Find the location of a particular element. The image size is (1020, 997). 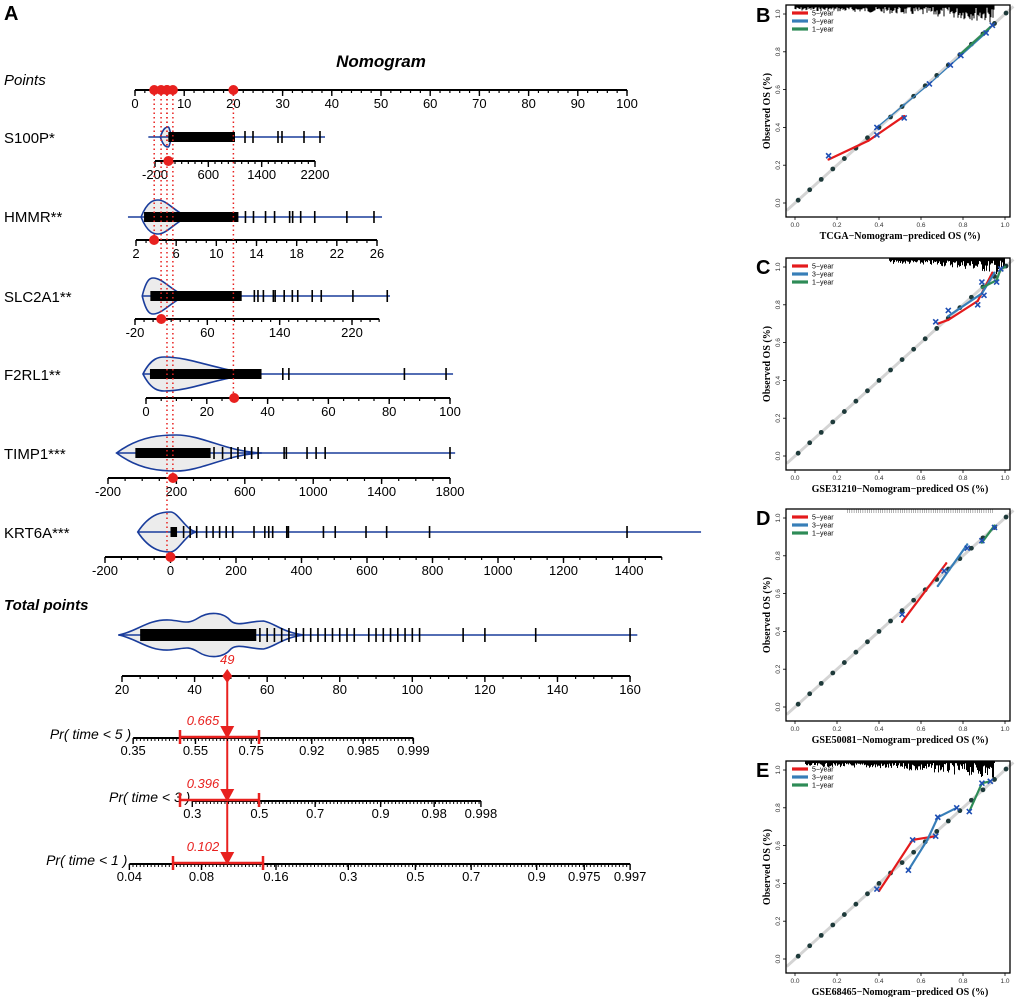

legend-label: 3−year is located at coordinates (823, 22).